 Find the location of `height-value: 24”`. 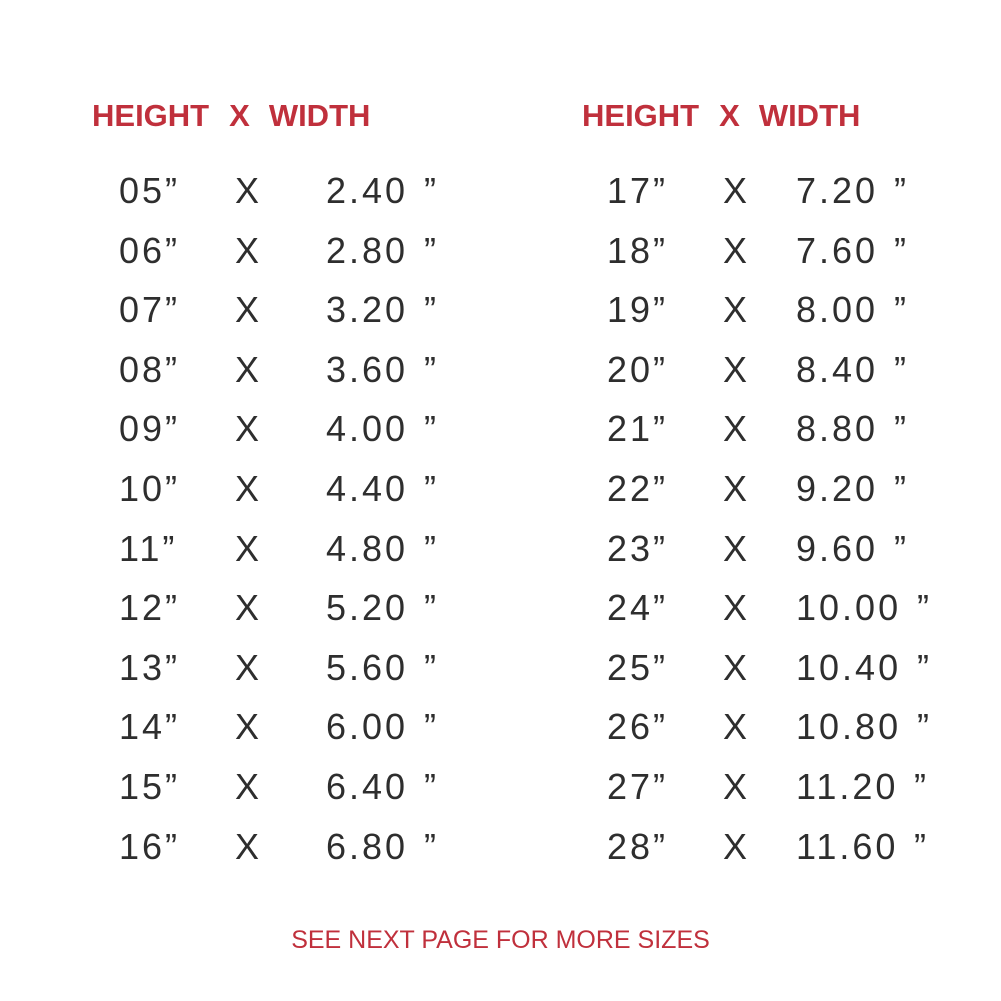

height-value: 24” is located at coordinates (638, 608).